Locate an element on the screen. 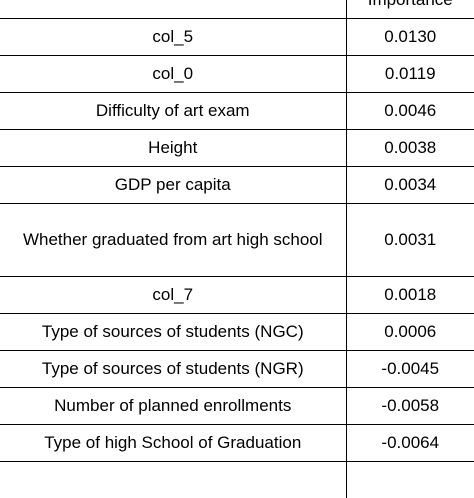  importance-cell: 0.0038 is located at coordinates (410, 148).